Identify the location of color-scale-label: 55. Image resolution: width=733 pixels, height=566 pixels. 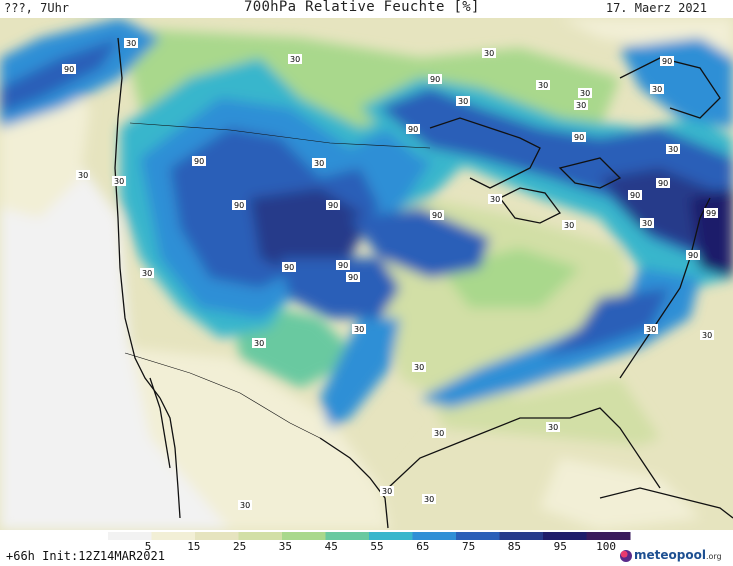
(377, 546).